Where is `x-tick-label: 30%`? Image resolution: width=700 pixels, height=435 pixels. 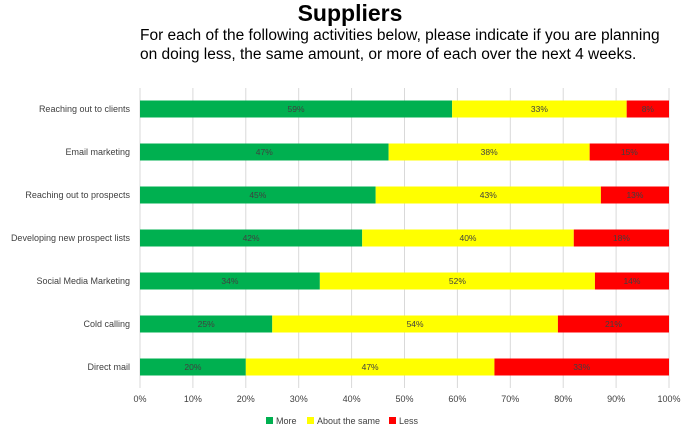
x-tick-label: 30% is located at coordinates (299, 399).